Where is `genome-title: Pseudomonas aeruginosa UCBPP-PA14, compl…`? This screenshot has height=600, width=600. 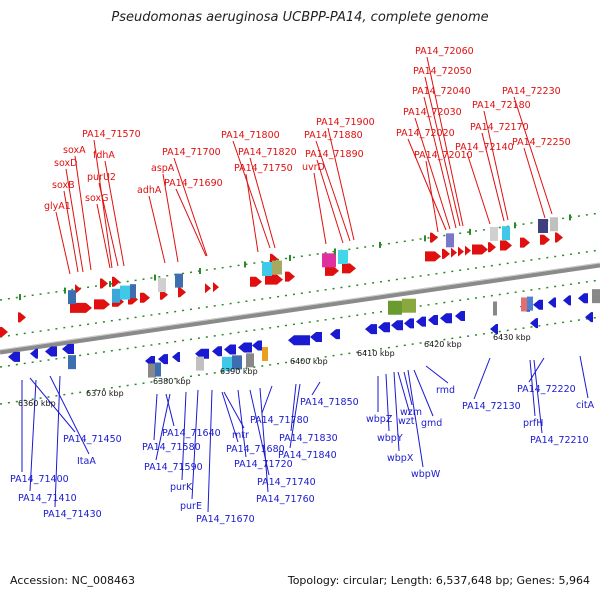
genome-title: Pseudomonas aeruginosa UCBPP-PA14, compl… is located at coordinates (300, 17).